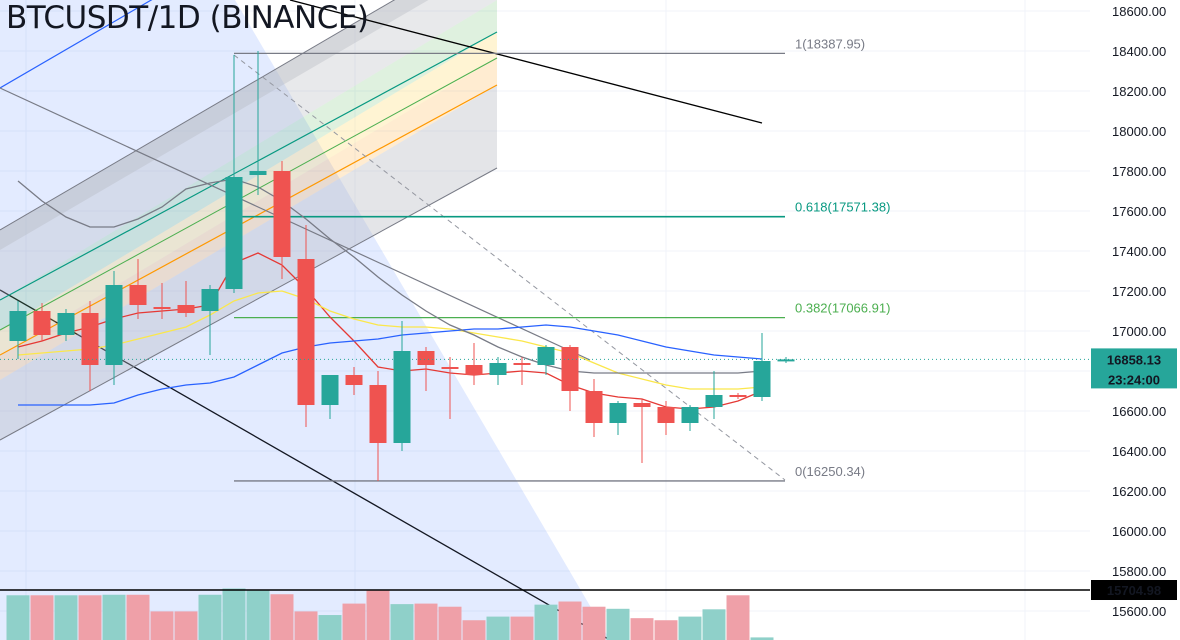 The width and height of the screenshot is (1180, 640). I want to click on price-tick-label: 17800.00, so click(1139, 171).